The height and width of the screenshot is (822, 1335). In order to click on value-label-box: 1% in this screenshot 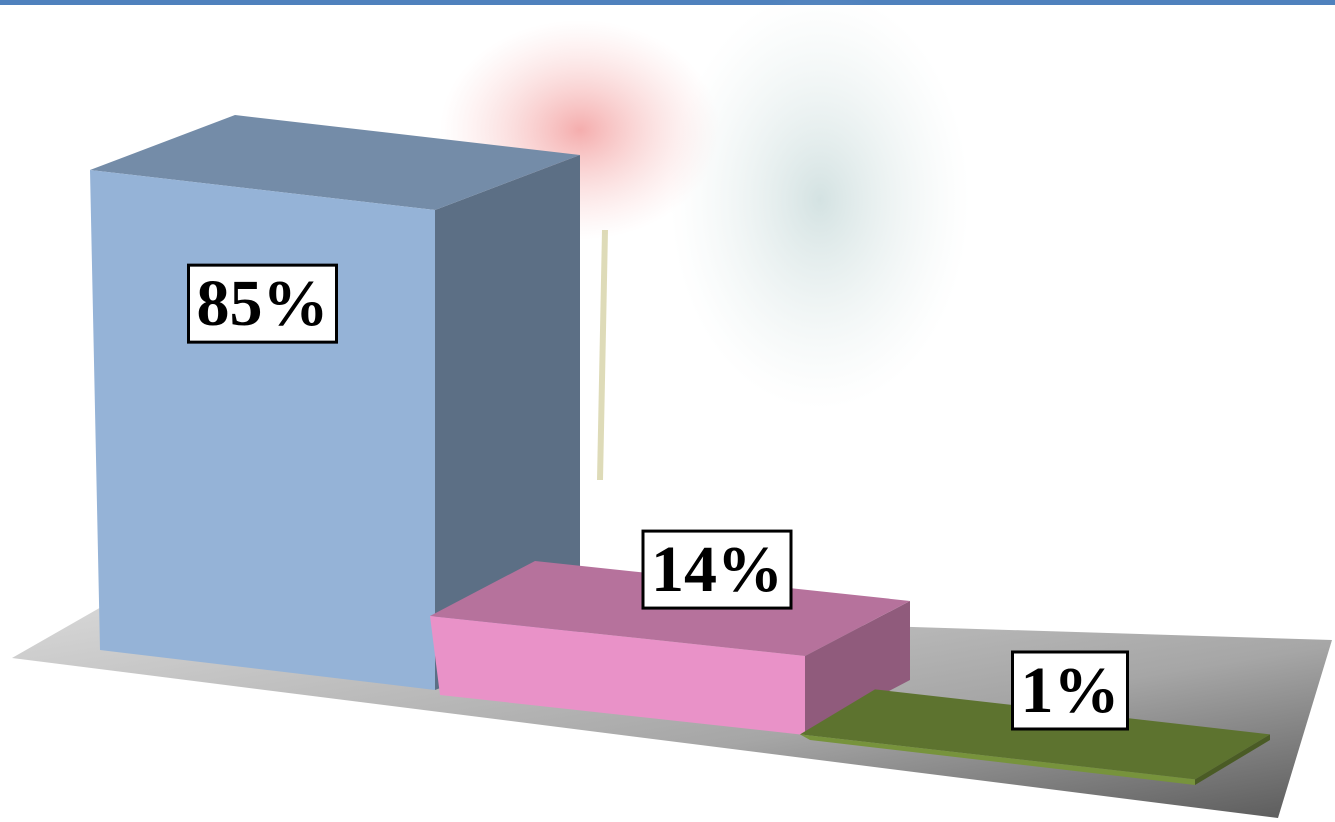, I will do `click(1070, 690)`.